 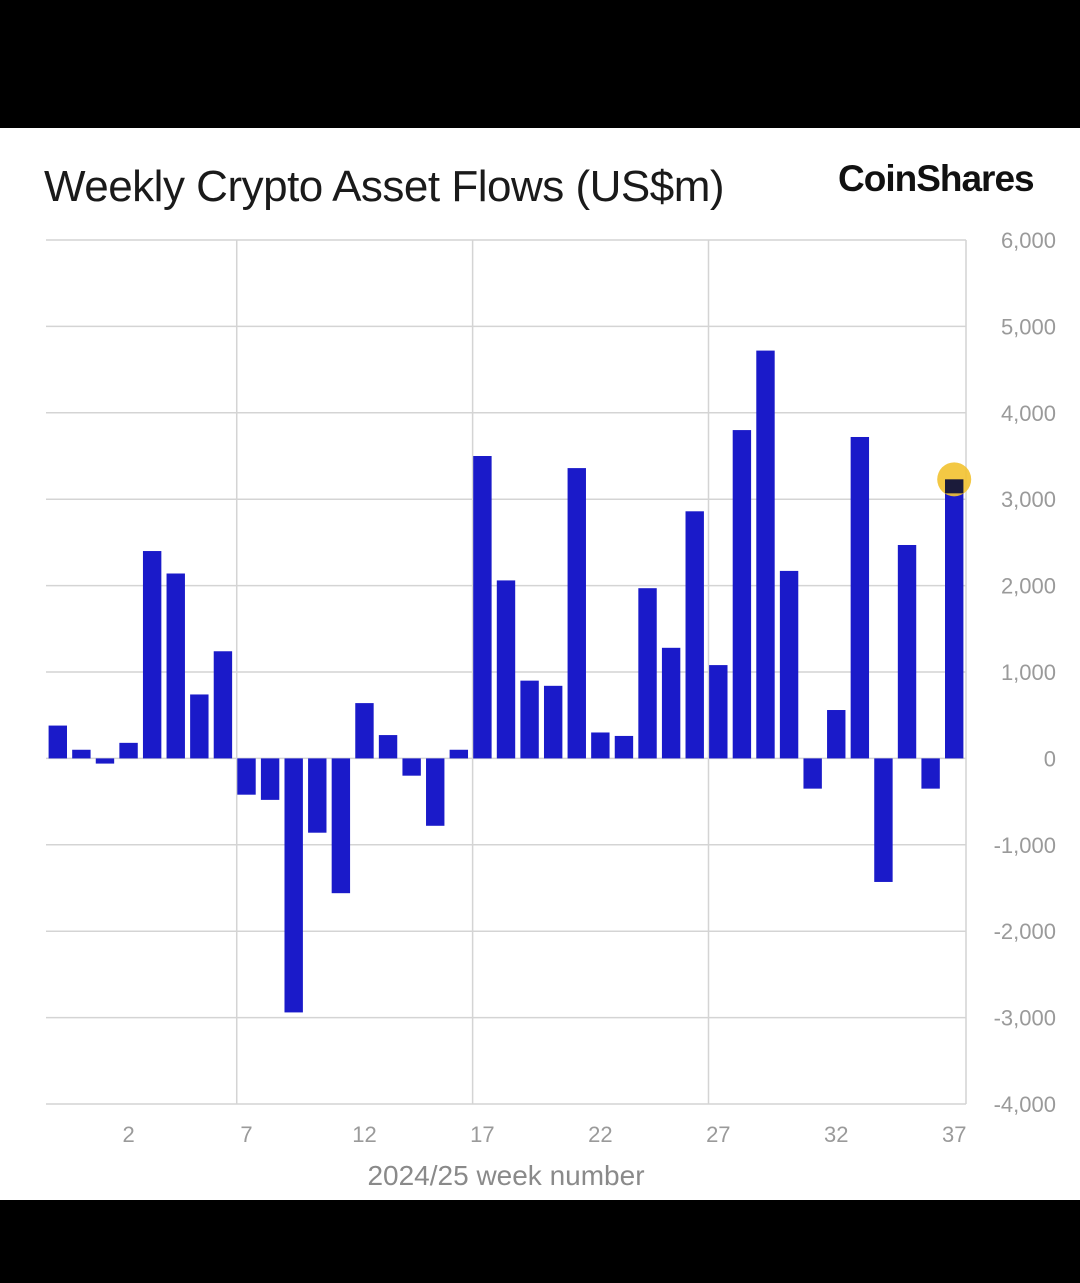 I want to click on y-tick-label: 5,000, so click(x=1028, y=326).